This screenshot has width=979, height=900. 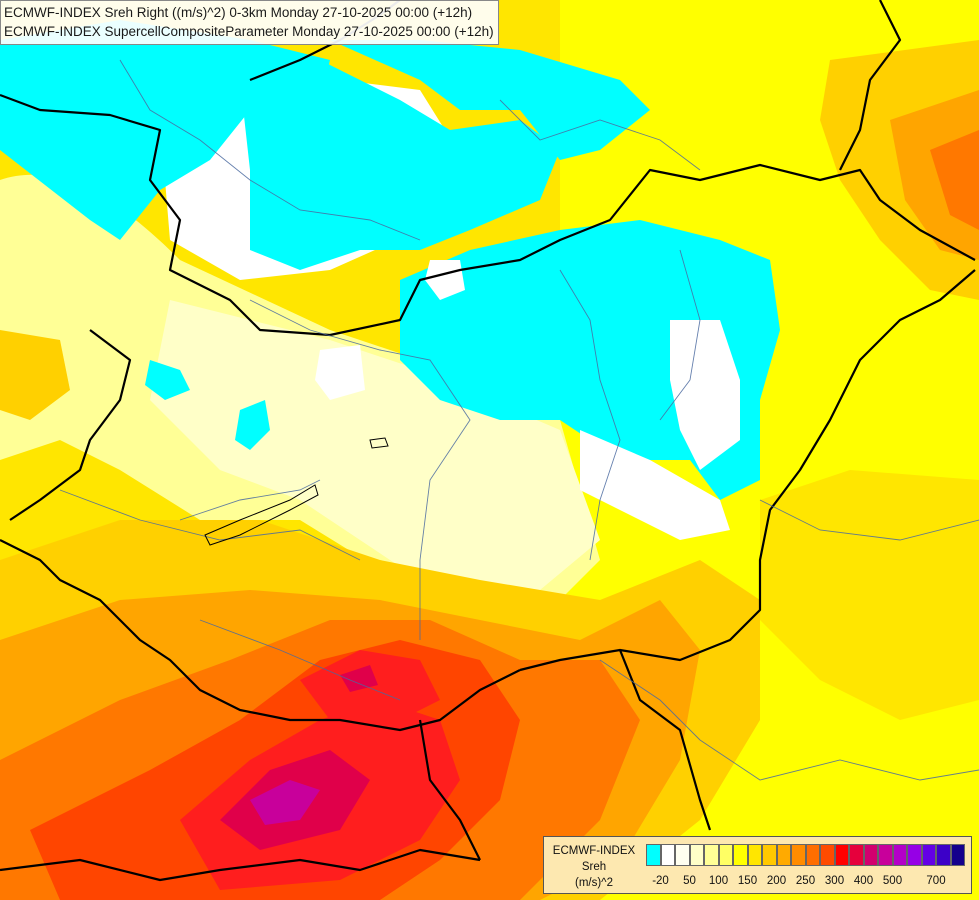 I want to click on field-crimson-small, so click(x=359, y=678).